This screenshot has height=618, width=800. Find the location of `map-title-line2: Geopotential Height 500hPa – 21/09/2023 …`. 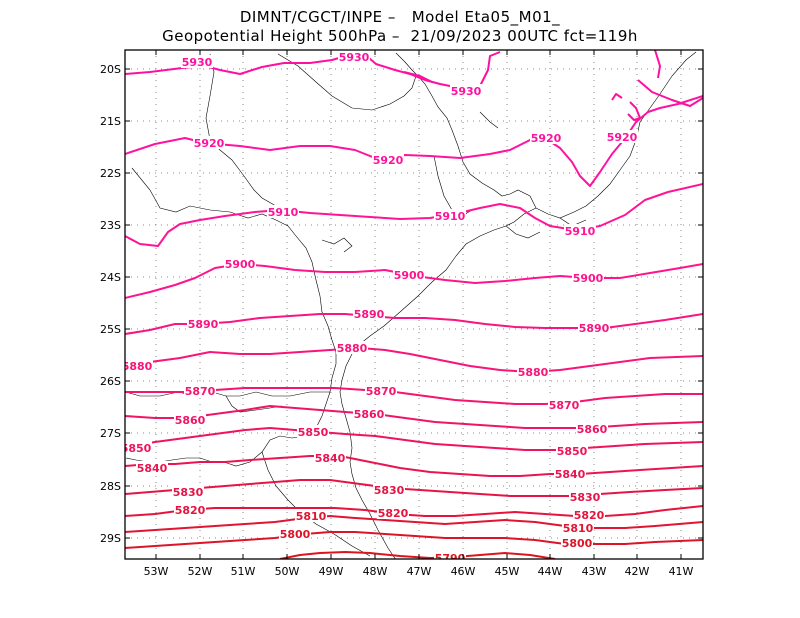

map-title-line2: Geopotential Height 500hPa – 21/09/2023 … is located at coordinates (400, 36).